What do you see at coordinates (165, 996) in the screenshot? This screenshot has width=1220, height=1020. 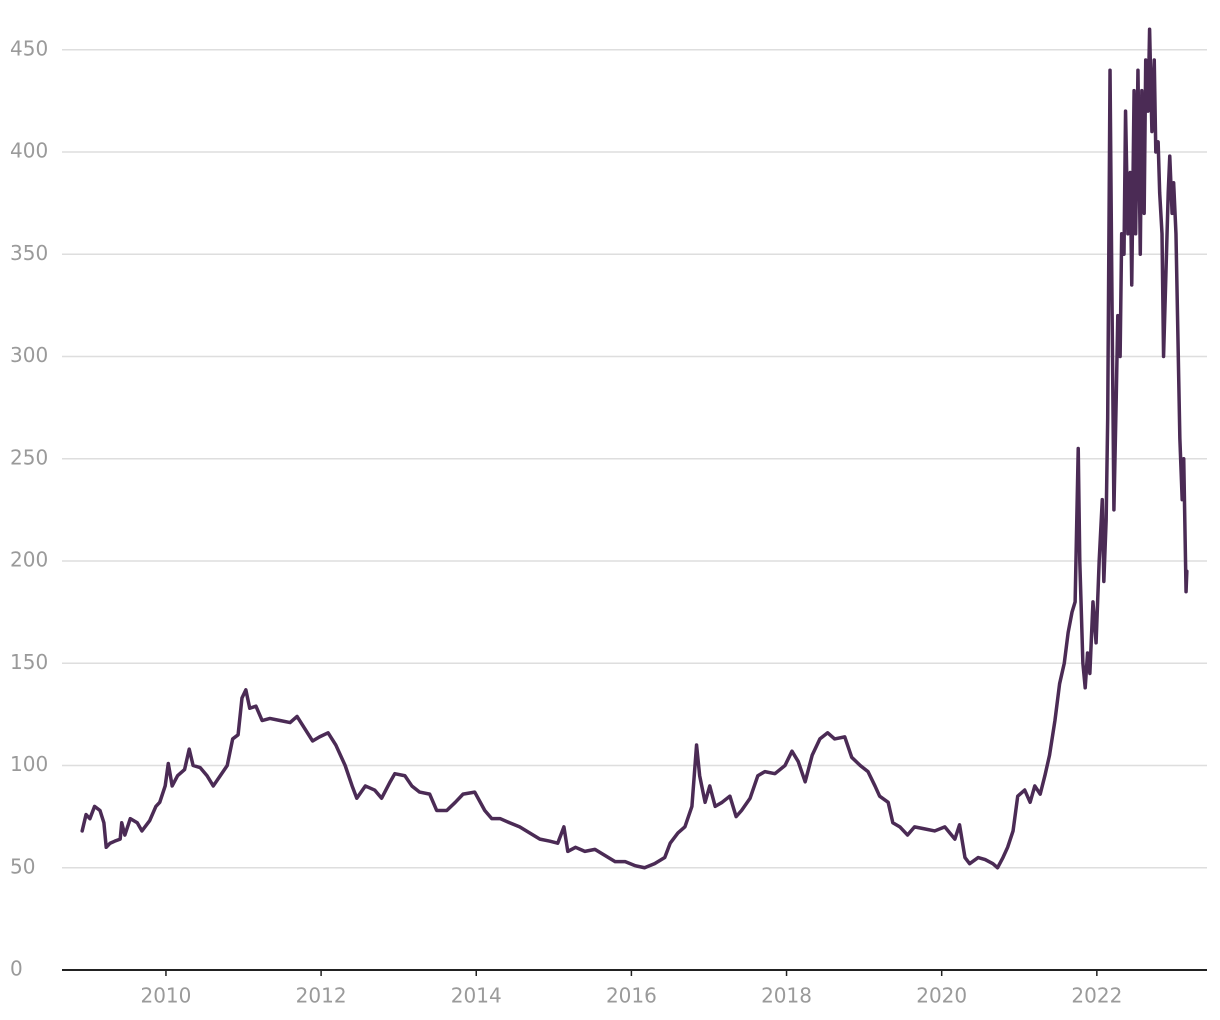 I see `x-tick-label: 2010` at bounding box center [165, 996].